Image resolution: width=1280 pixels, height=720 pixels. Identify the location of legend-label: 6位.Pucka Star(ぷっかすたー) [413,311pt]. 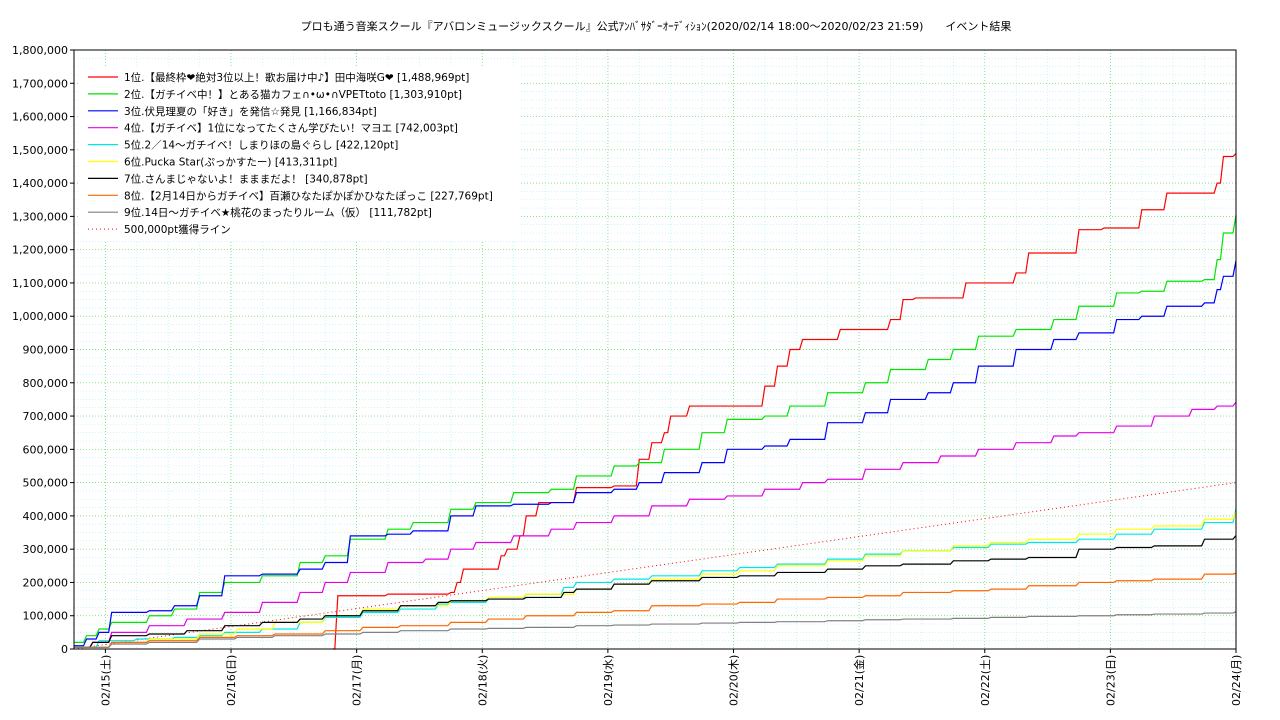
(230, 162).